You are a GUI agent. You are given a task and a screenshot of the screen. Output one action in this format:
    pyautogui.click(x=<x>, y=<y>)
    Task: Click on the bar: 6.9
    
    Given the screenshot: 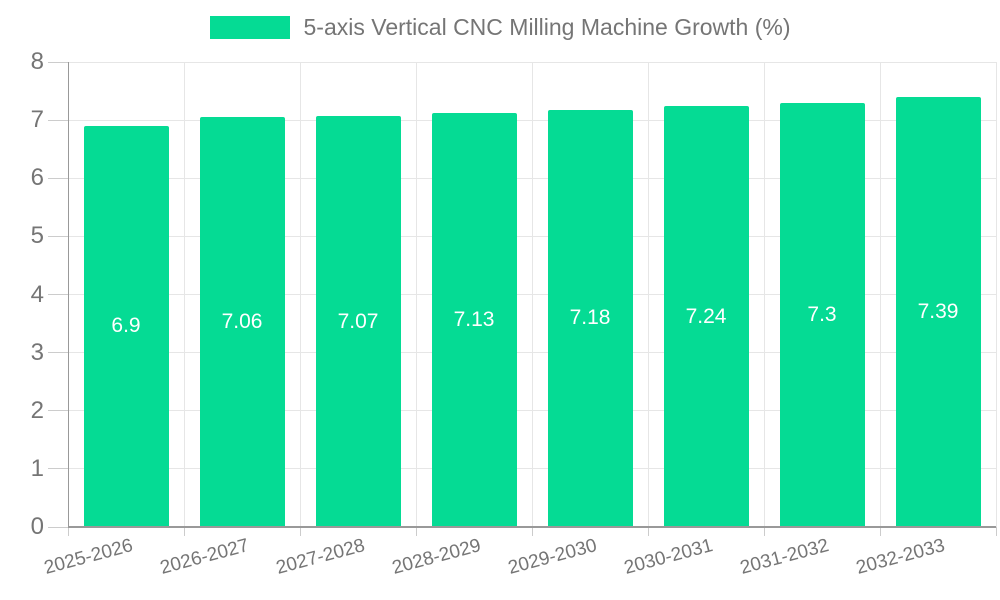 What is the action you would take?
    pyautogui.click(x=126, y=326)
    